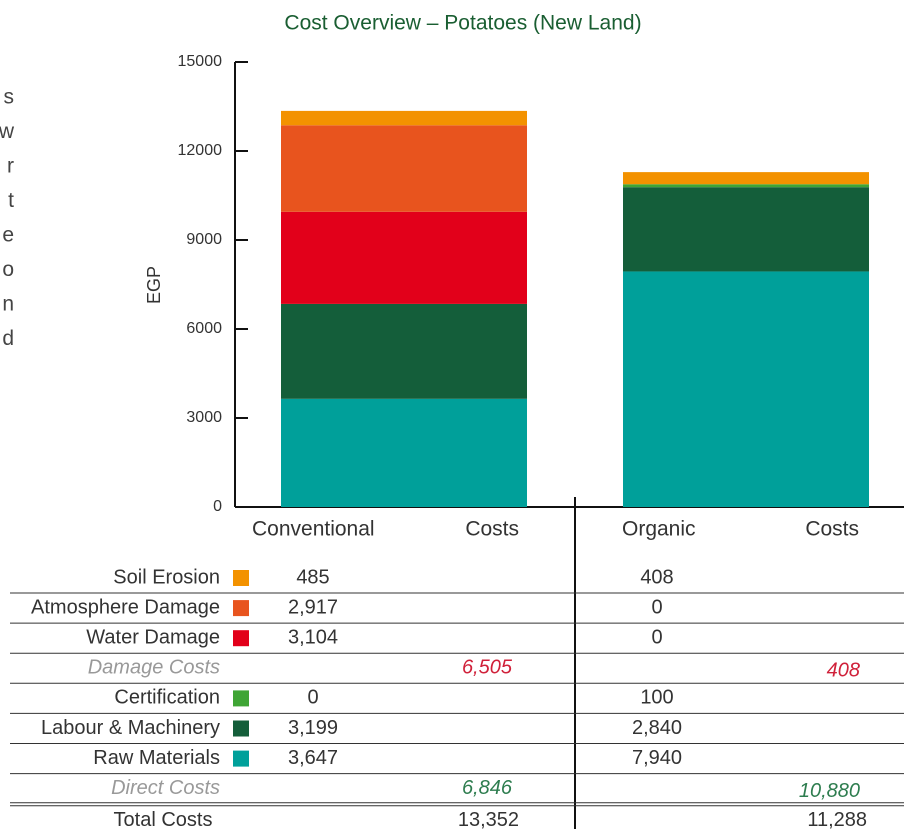 This screenshot has width=904, height=834. I want to click on table-value: 2,917, so click(313, 607).